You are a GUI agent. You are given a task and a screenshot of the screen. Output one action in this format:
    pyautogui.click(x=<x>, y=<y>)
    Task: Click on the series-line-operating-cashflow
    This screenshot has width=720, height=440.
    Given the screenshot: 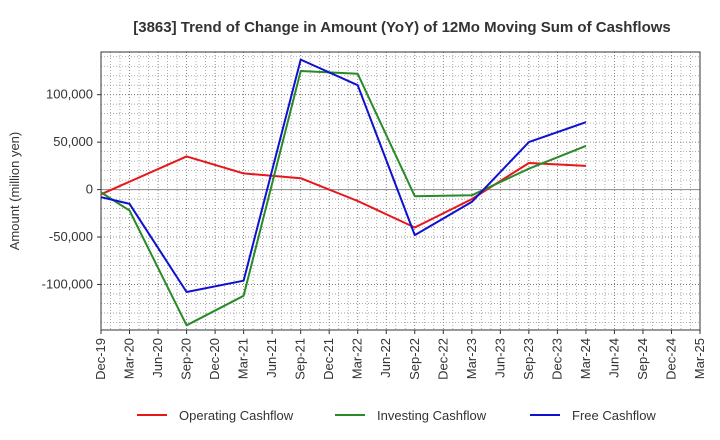 What is the action you would take?
    pyautogui.click(x=343, y=192)
    